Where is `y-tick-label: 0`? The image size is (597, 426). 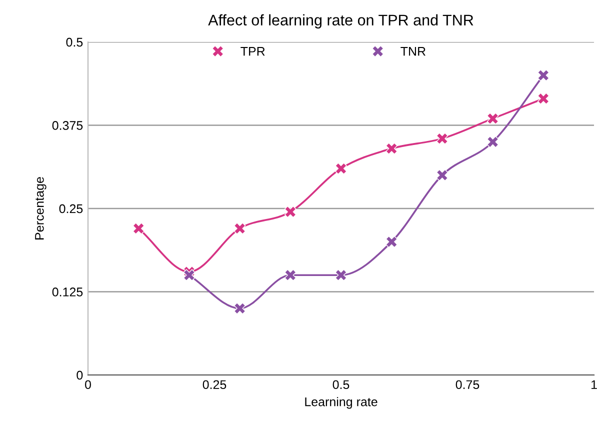
y-tick-label: 0 is located at coordinates (79, 375).